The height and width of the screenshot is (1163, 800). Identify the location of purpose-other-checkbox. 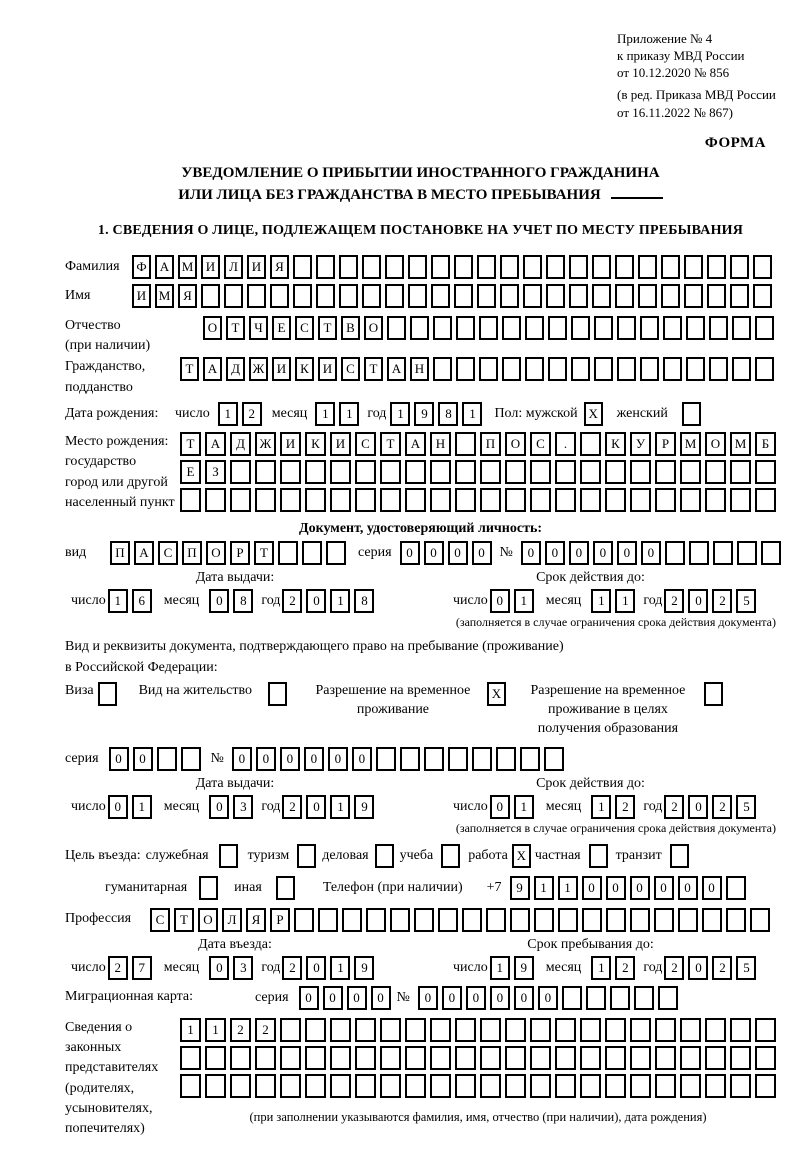
(285, 887).